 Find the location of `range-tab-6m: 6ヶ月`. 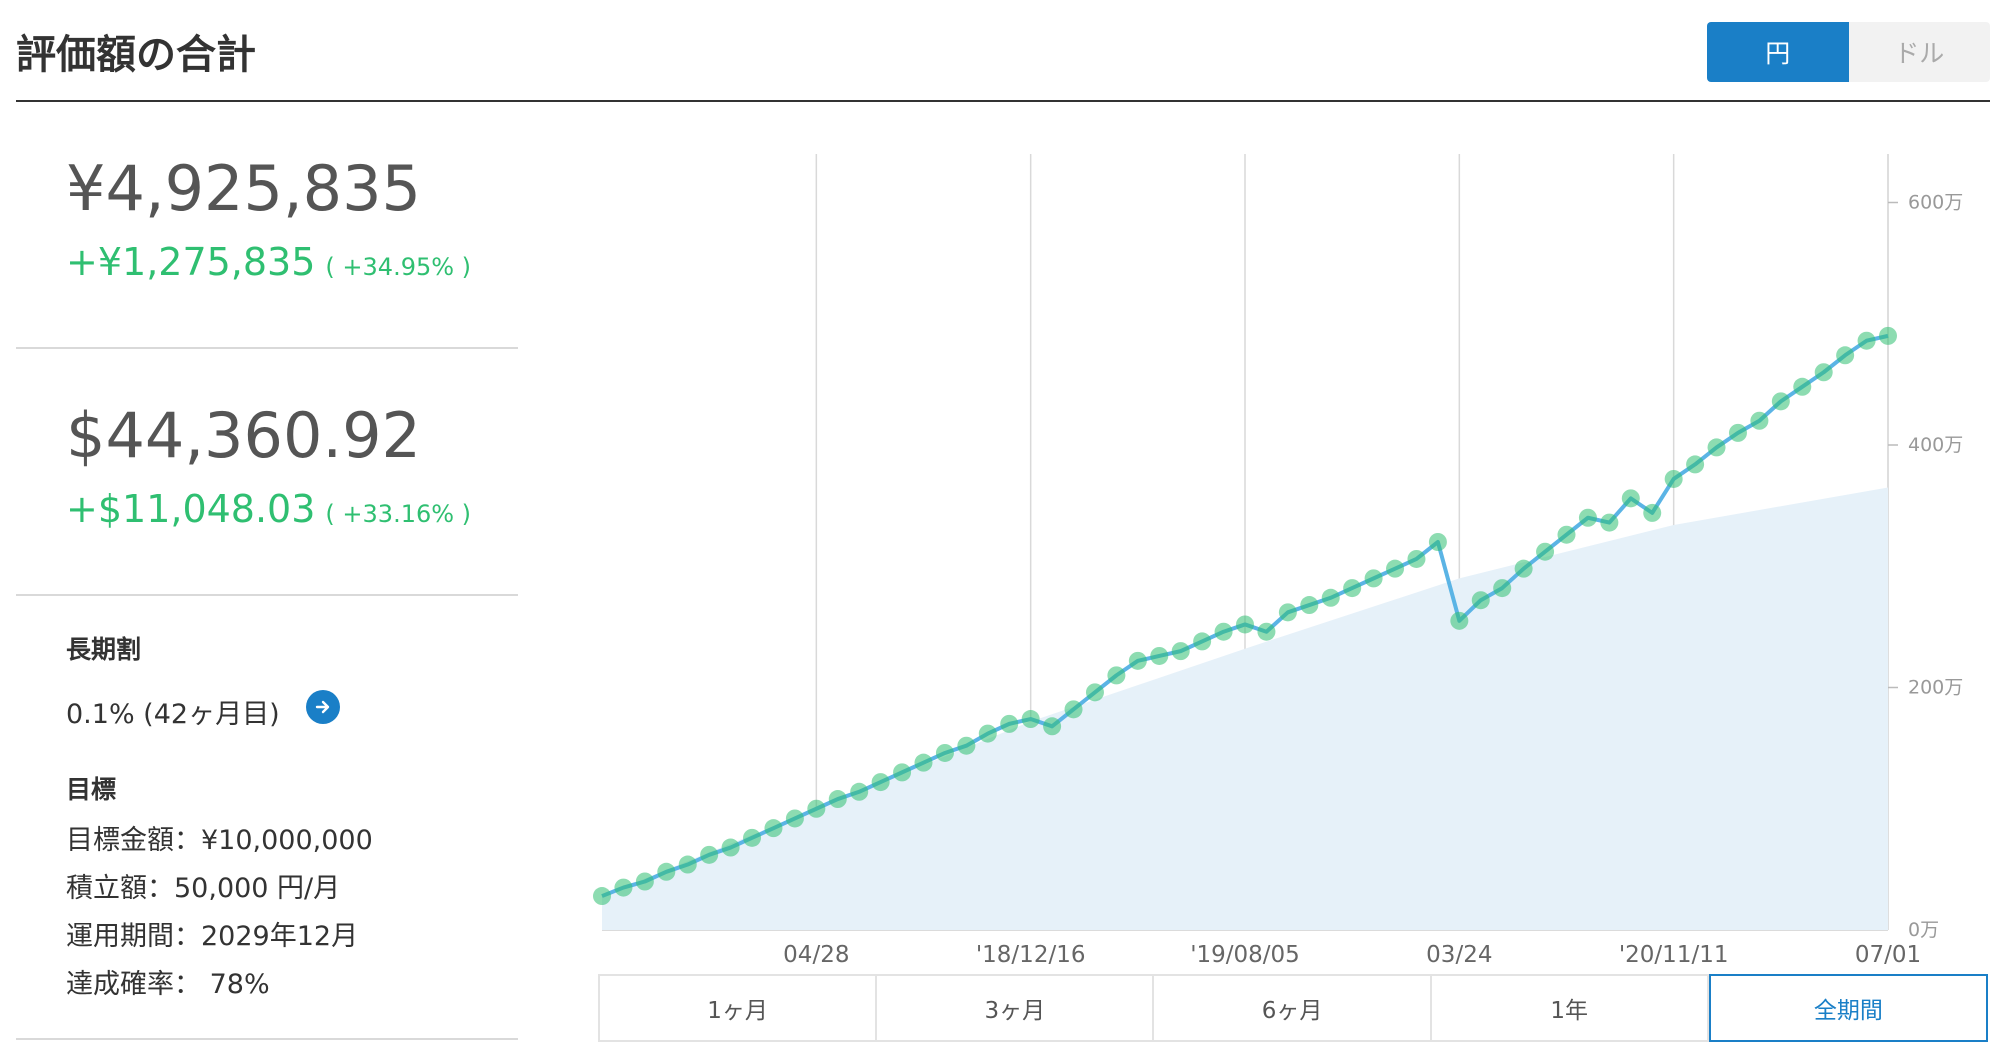

range-tab-6m: 6ヶ月 is located at coordinates (1293, 1008).